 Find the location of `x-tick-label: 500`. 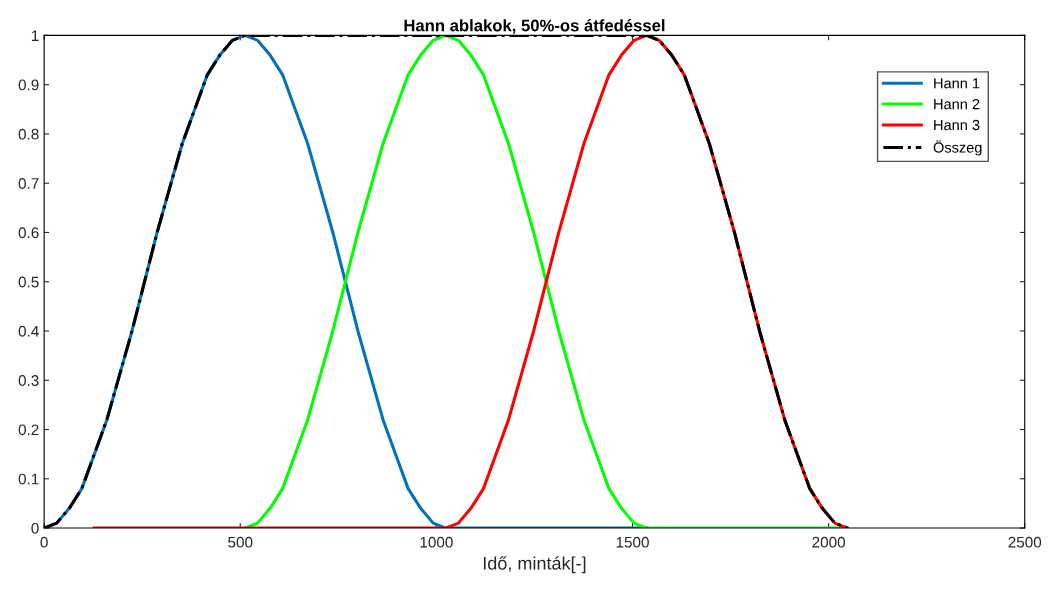

x-tick-label: 500 is located at coordinates (240, 542).